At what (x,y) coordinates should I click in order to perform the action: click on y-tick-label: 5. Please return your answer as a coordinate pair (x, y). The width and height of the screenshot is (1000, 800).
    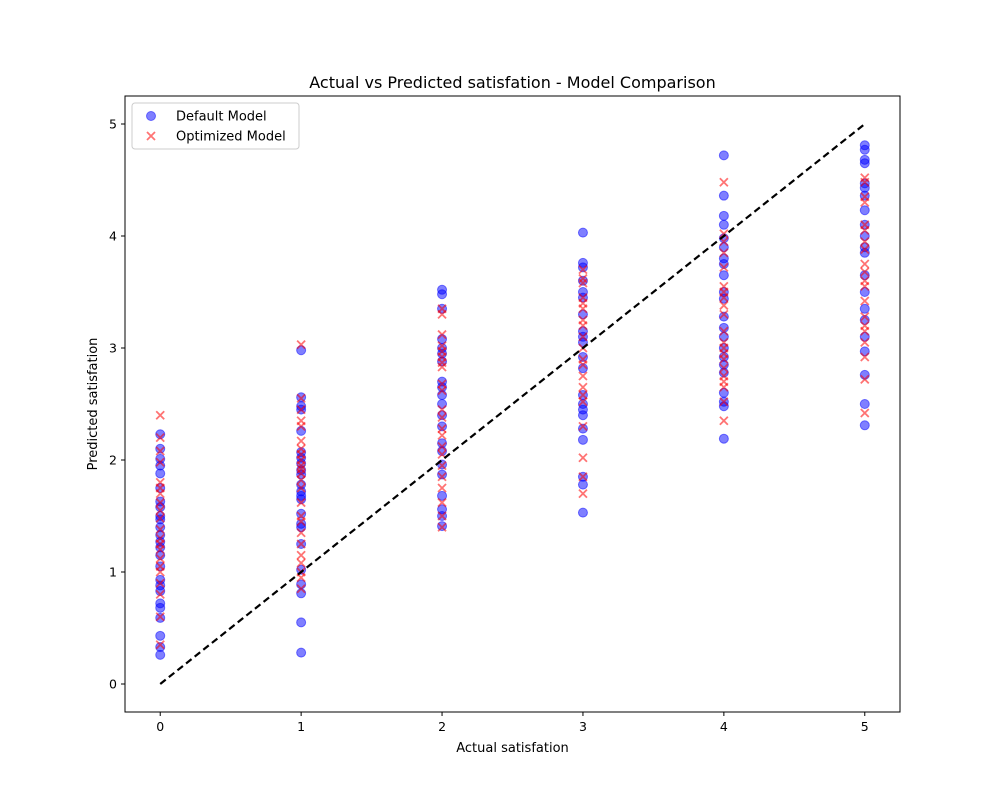
    Looking at the image, I should click on (113, 124).